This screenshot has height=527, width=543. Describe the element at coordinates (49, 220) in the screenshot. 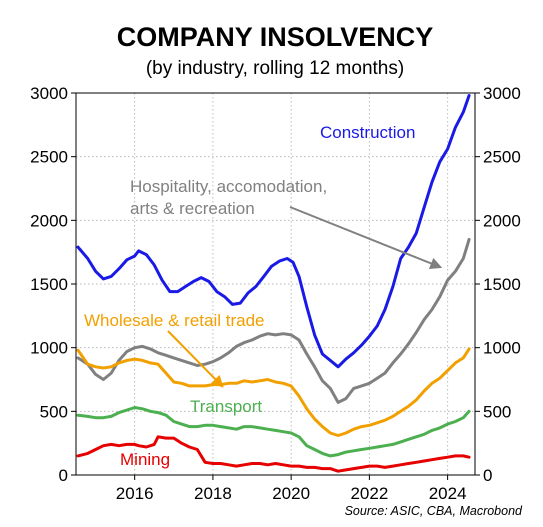

I see `y-tick-label-left: 2000` at that location.